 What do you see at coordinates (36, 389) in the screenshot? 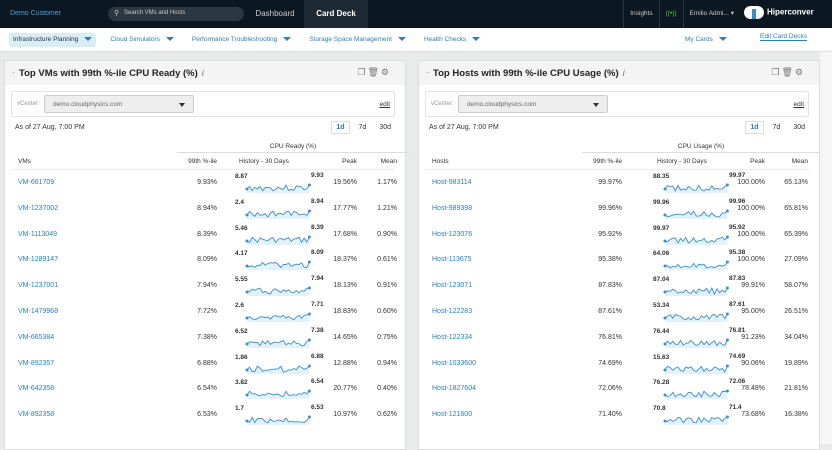
I see `row-name-link: VM-642358` at bounding box center [36, 389].